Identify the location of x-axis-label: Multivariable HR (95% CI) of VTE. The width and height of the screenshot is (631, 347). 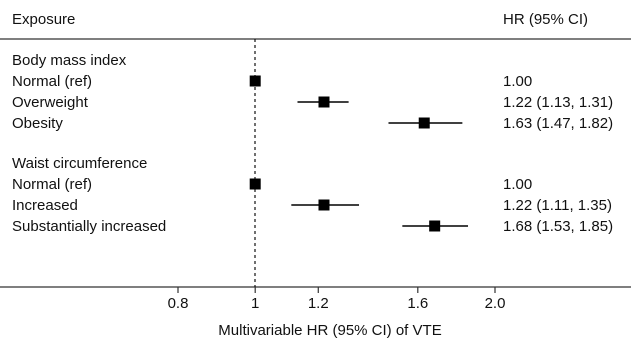
(329, 330).